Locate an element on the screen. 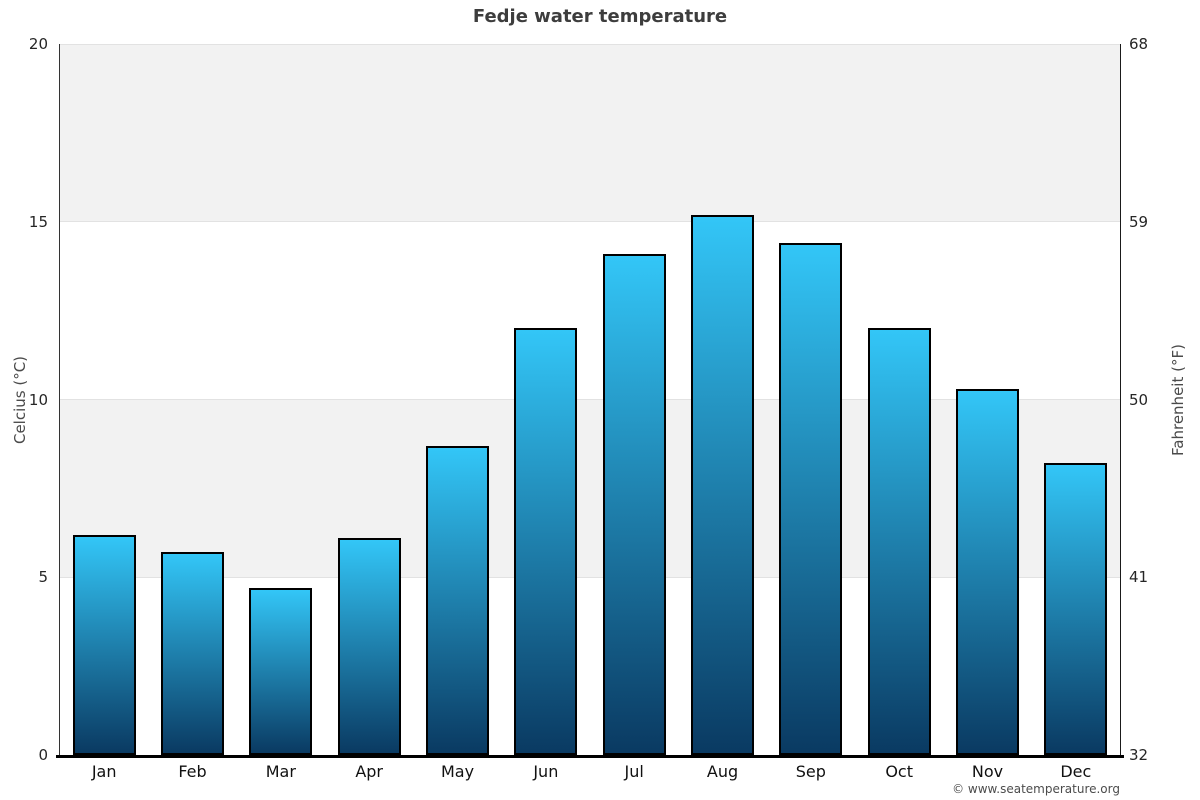 The height and width of the screenshot is (800, 1200). bar-jul is located at coordinates (634, 504).